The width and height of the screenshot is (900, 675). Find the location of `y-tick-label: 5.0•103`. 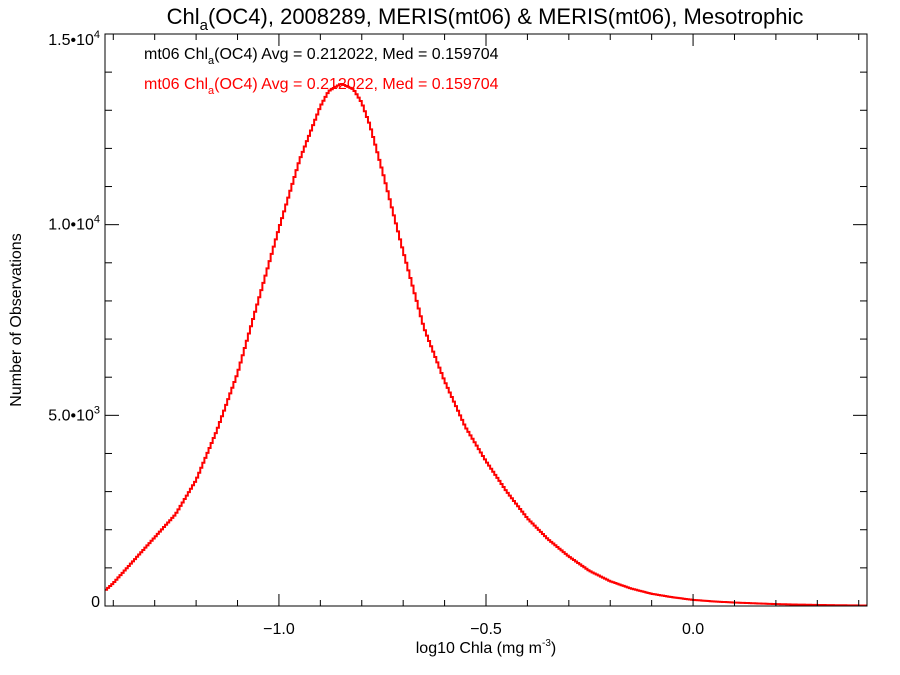

y-tick-label: 5.0•103 is located at coordinates (74, 414).